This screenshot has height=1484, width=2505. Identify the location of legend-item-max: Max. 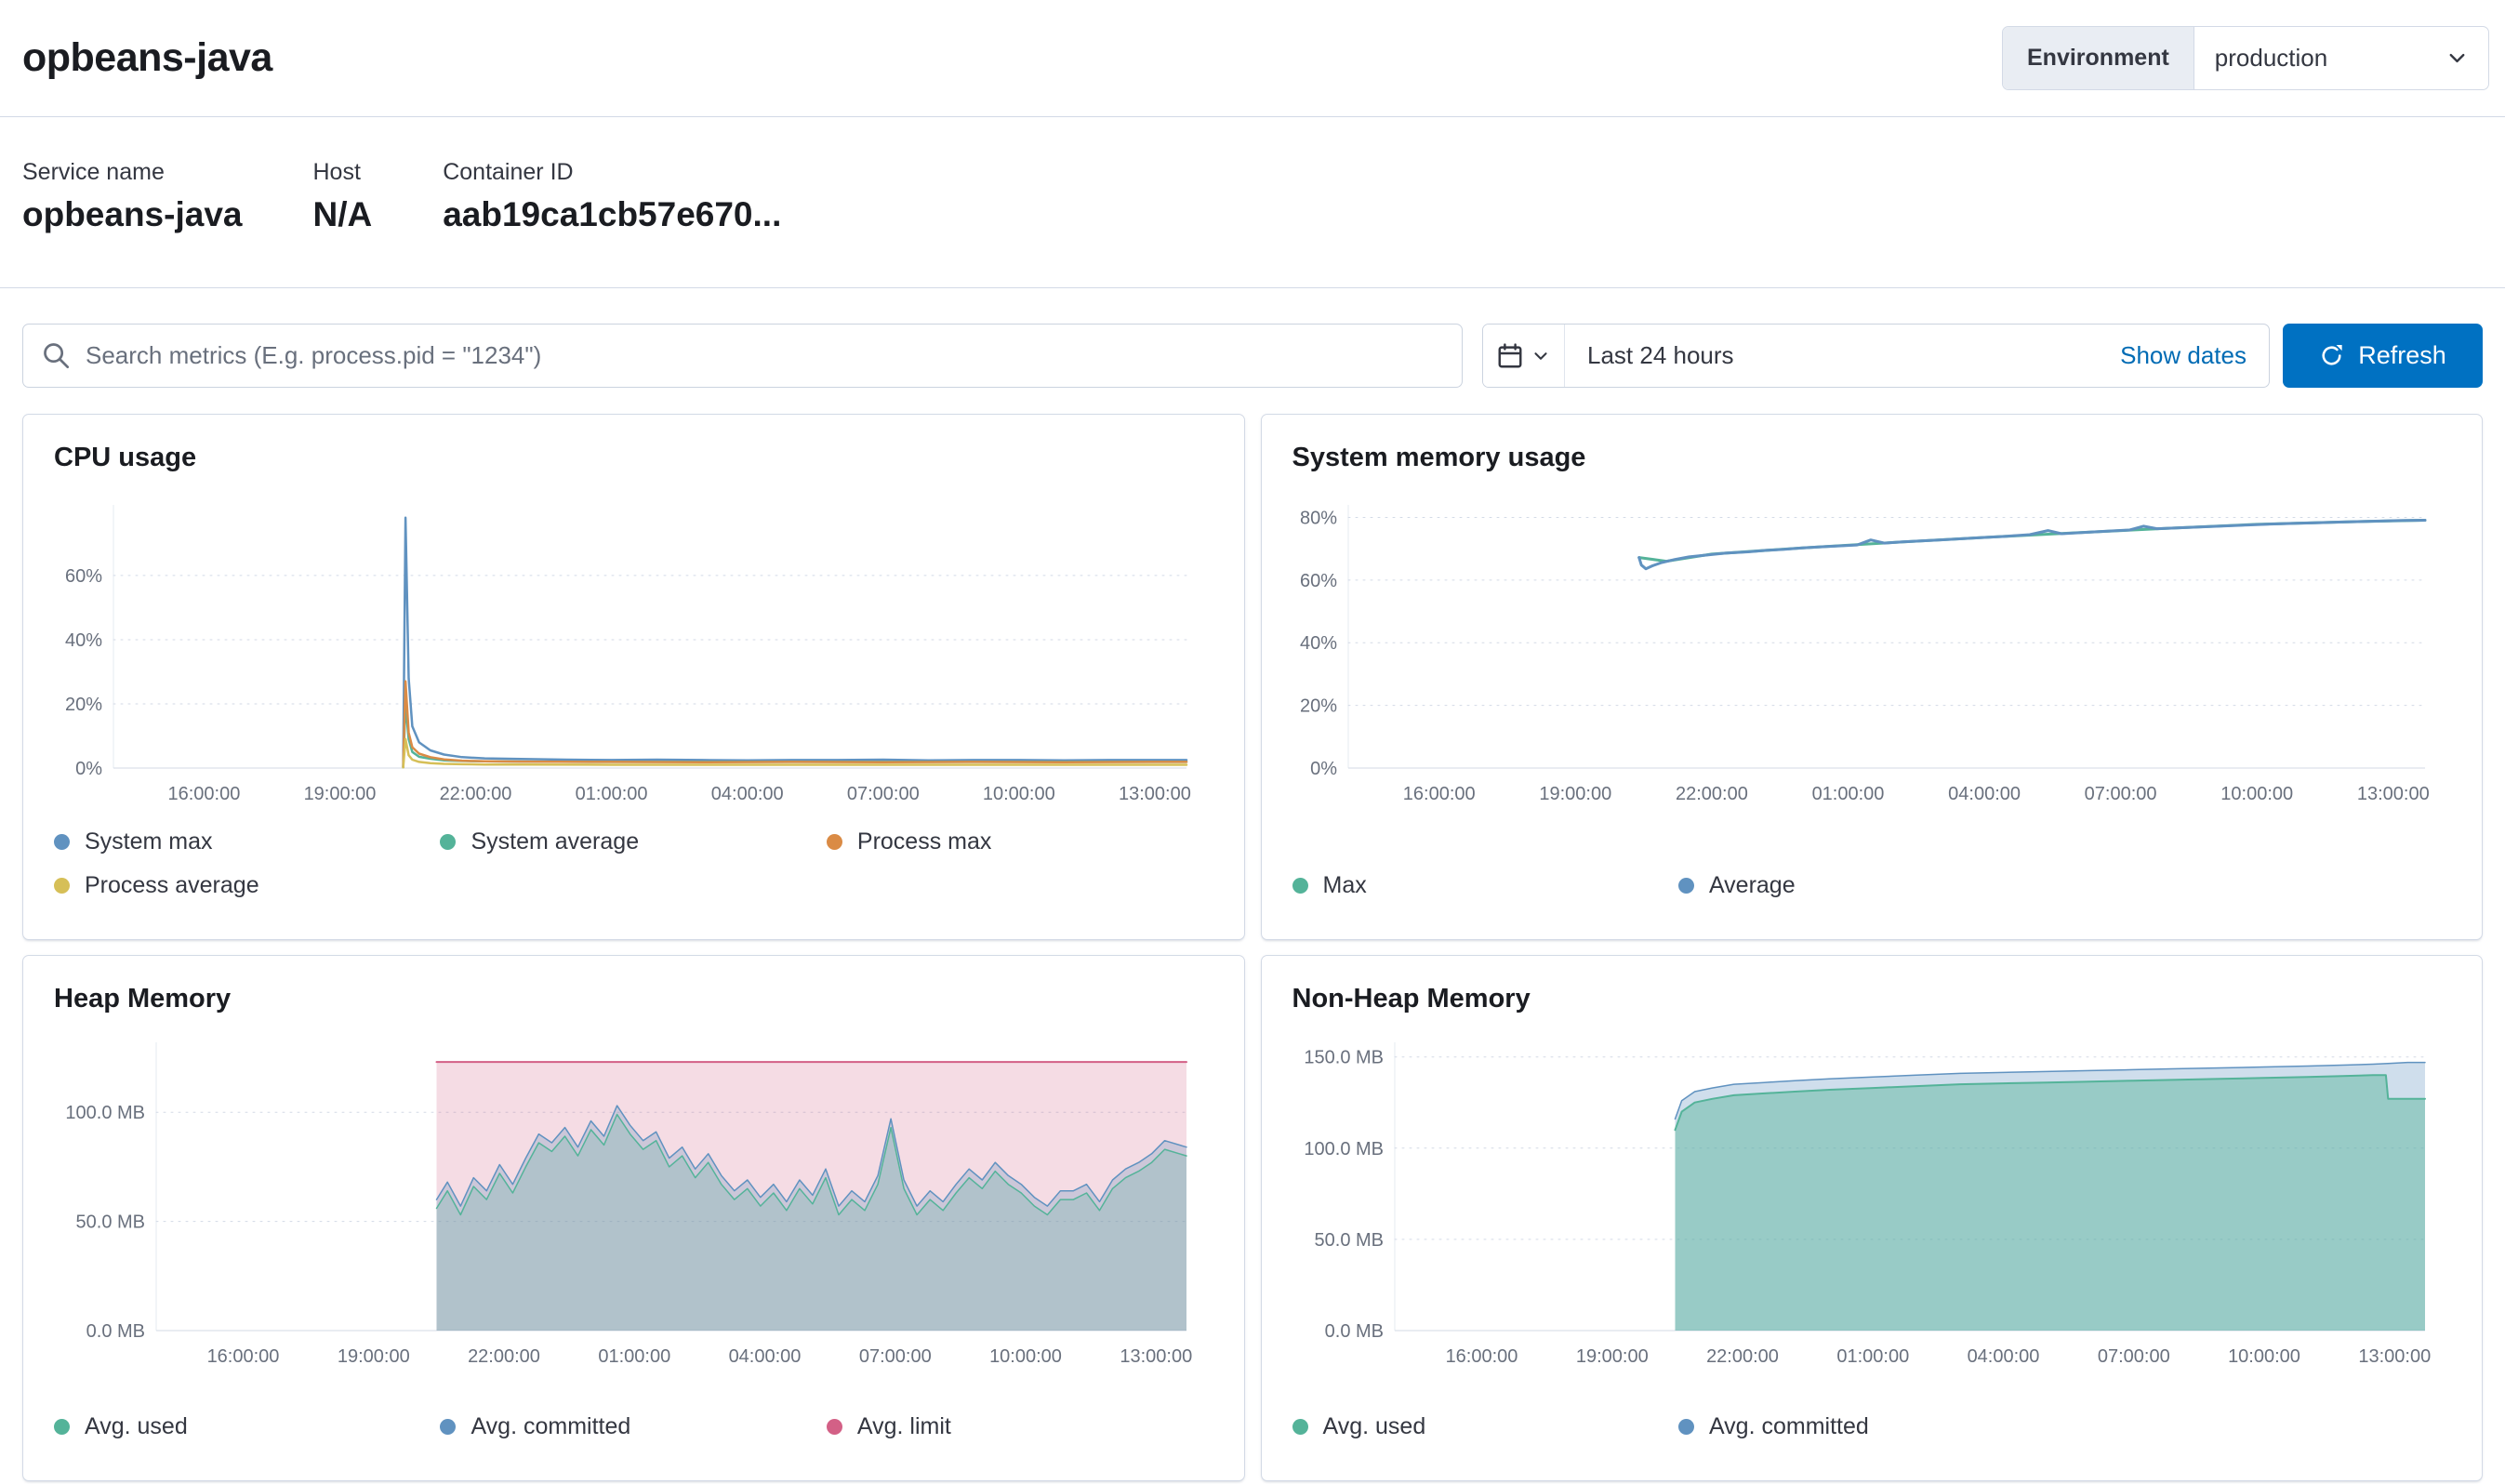
(1485, 886).